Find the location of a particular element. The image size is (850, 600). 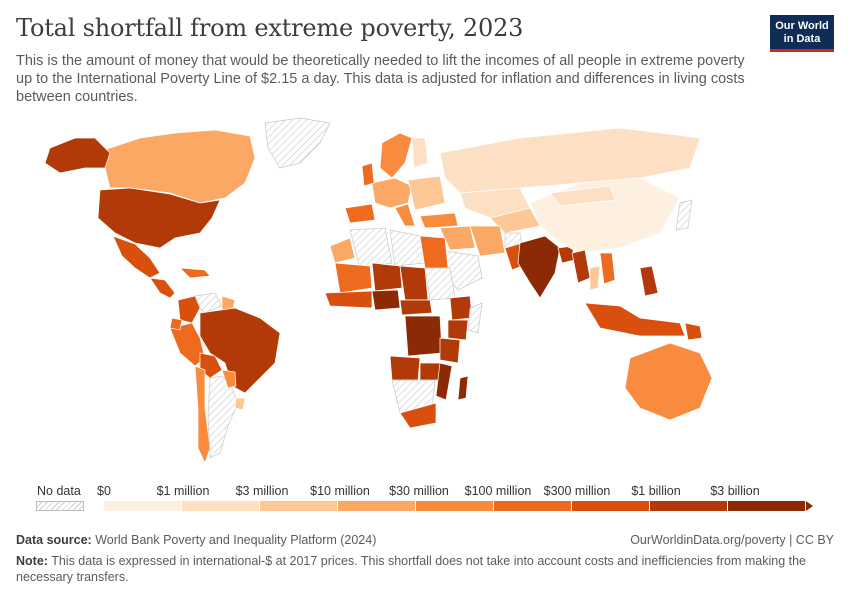

region-tanzania is located at coordinates (450, 350).